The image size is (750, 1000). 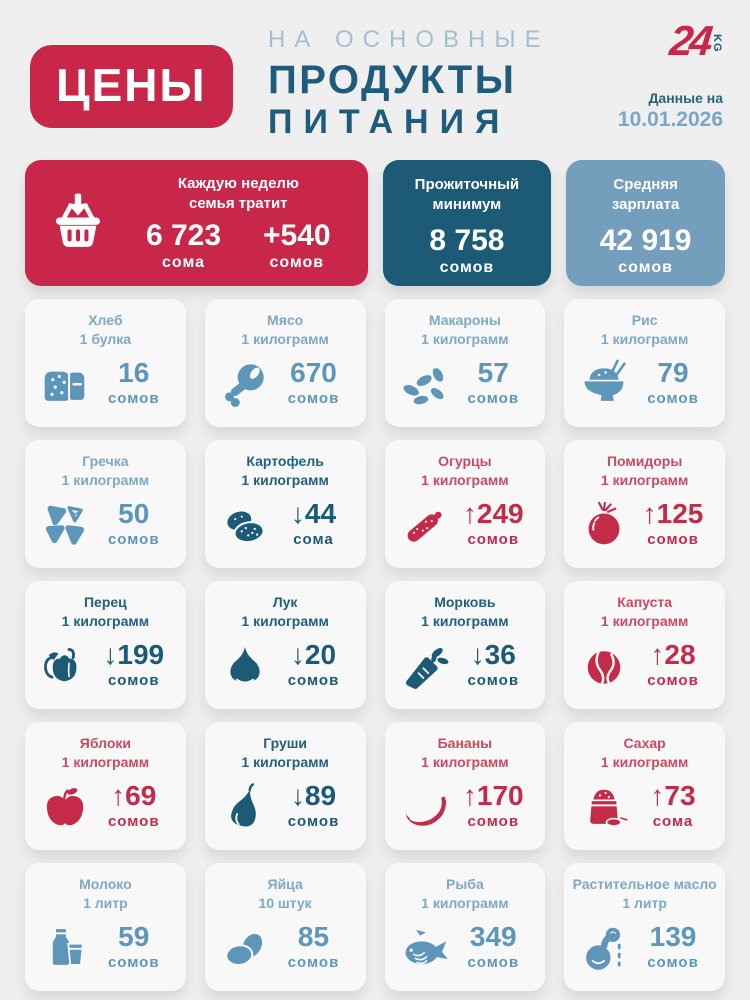 What do you see at coordinates (604, 383) in the screenshot?
I see `rice-icon` at bounding box center [604, 383].